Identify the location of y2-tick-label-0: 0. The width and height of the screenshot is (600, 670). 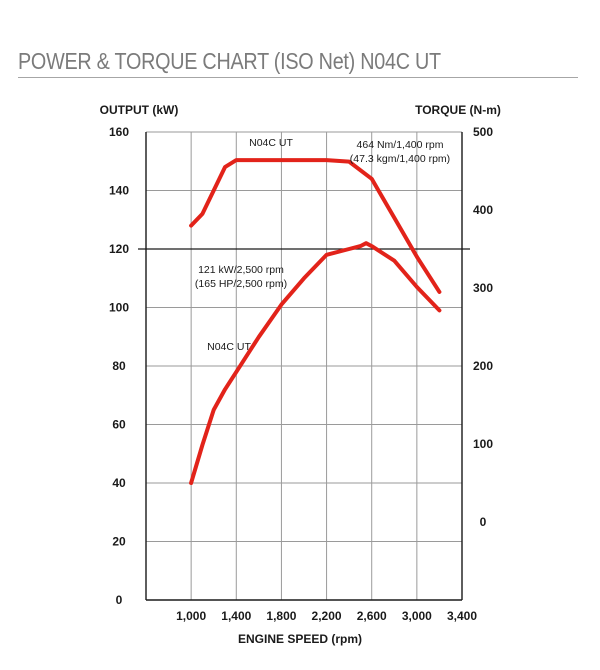
(483, 522).